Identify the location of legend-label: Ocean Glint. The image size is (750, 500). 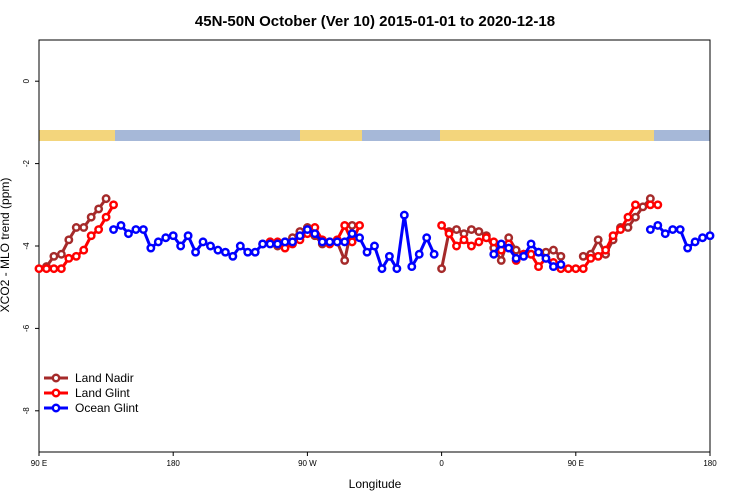
(107, 408).